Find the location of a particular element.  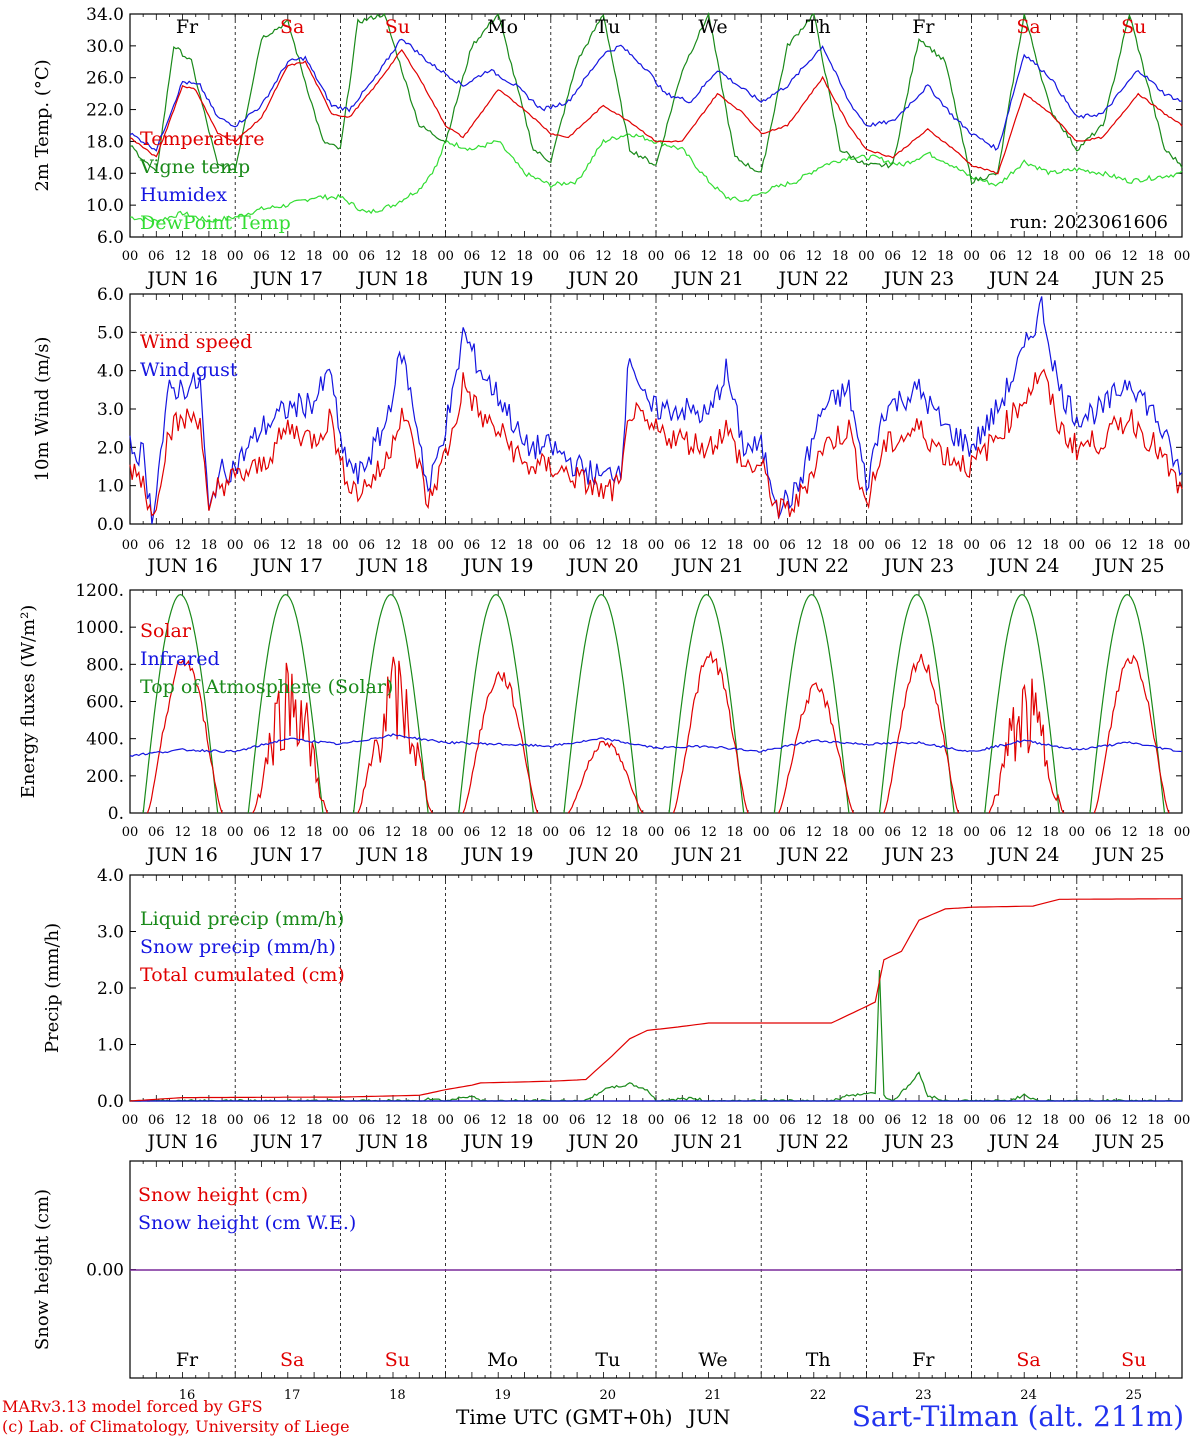

legend-entry: Humidex is located at coordinates (183, 195).